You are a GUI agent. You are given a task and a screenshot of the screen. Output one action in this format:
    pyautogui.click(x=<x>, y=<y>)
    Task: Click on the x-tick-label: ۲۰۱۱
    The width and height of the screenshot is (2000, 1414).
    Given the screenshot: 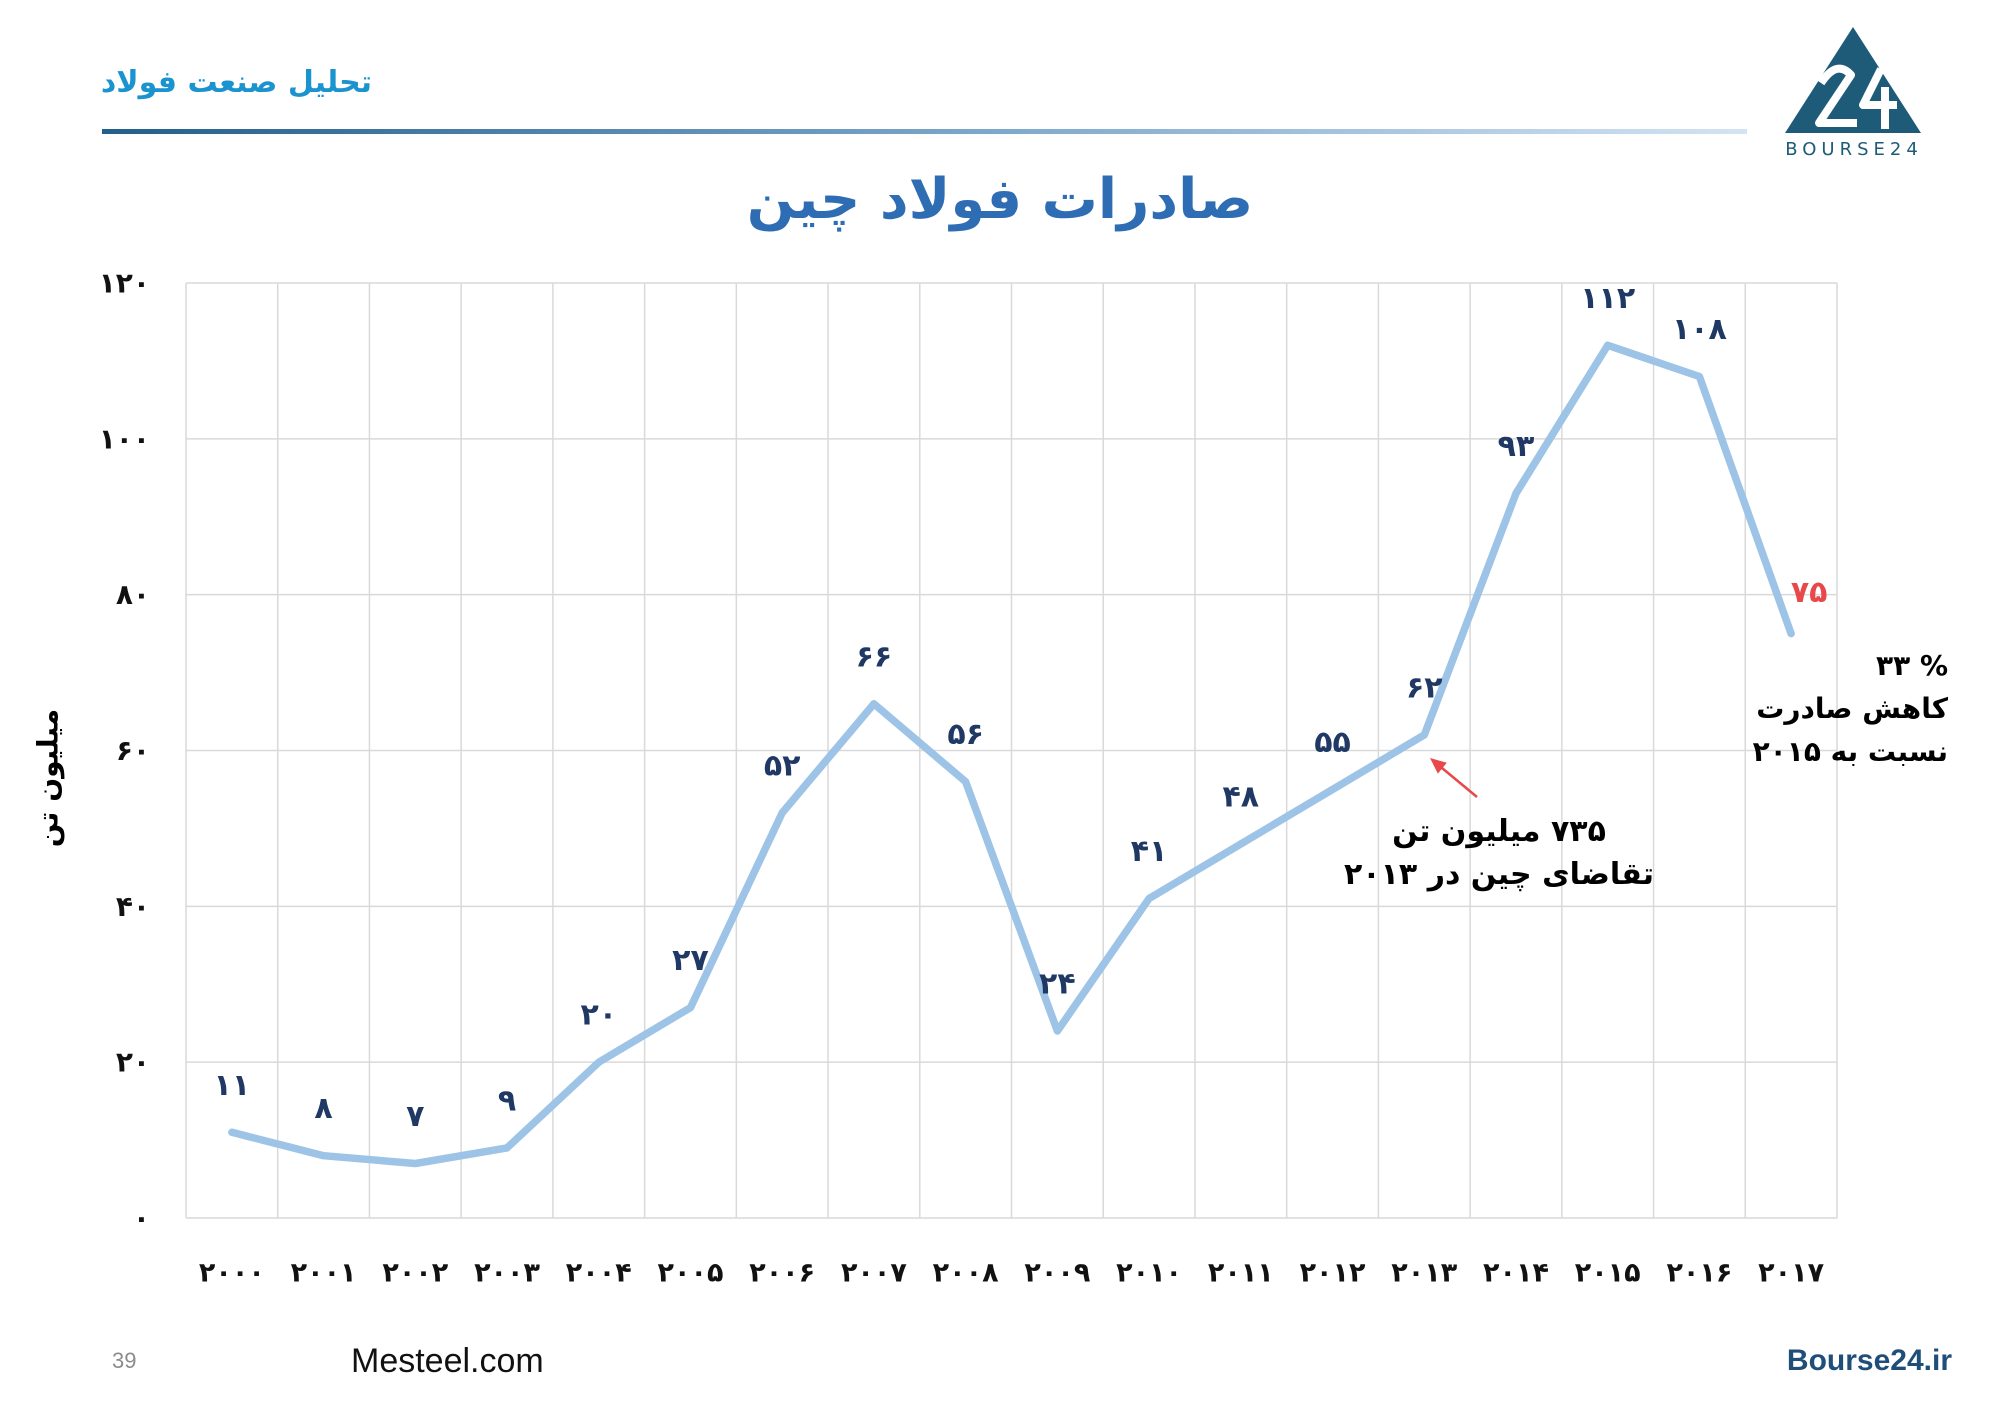 What is the action you would take?
    pyautogui.click(x=1241, y=1273)
    